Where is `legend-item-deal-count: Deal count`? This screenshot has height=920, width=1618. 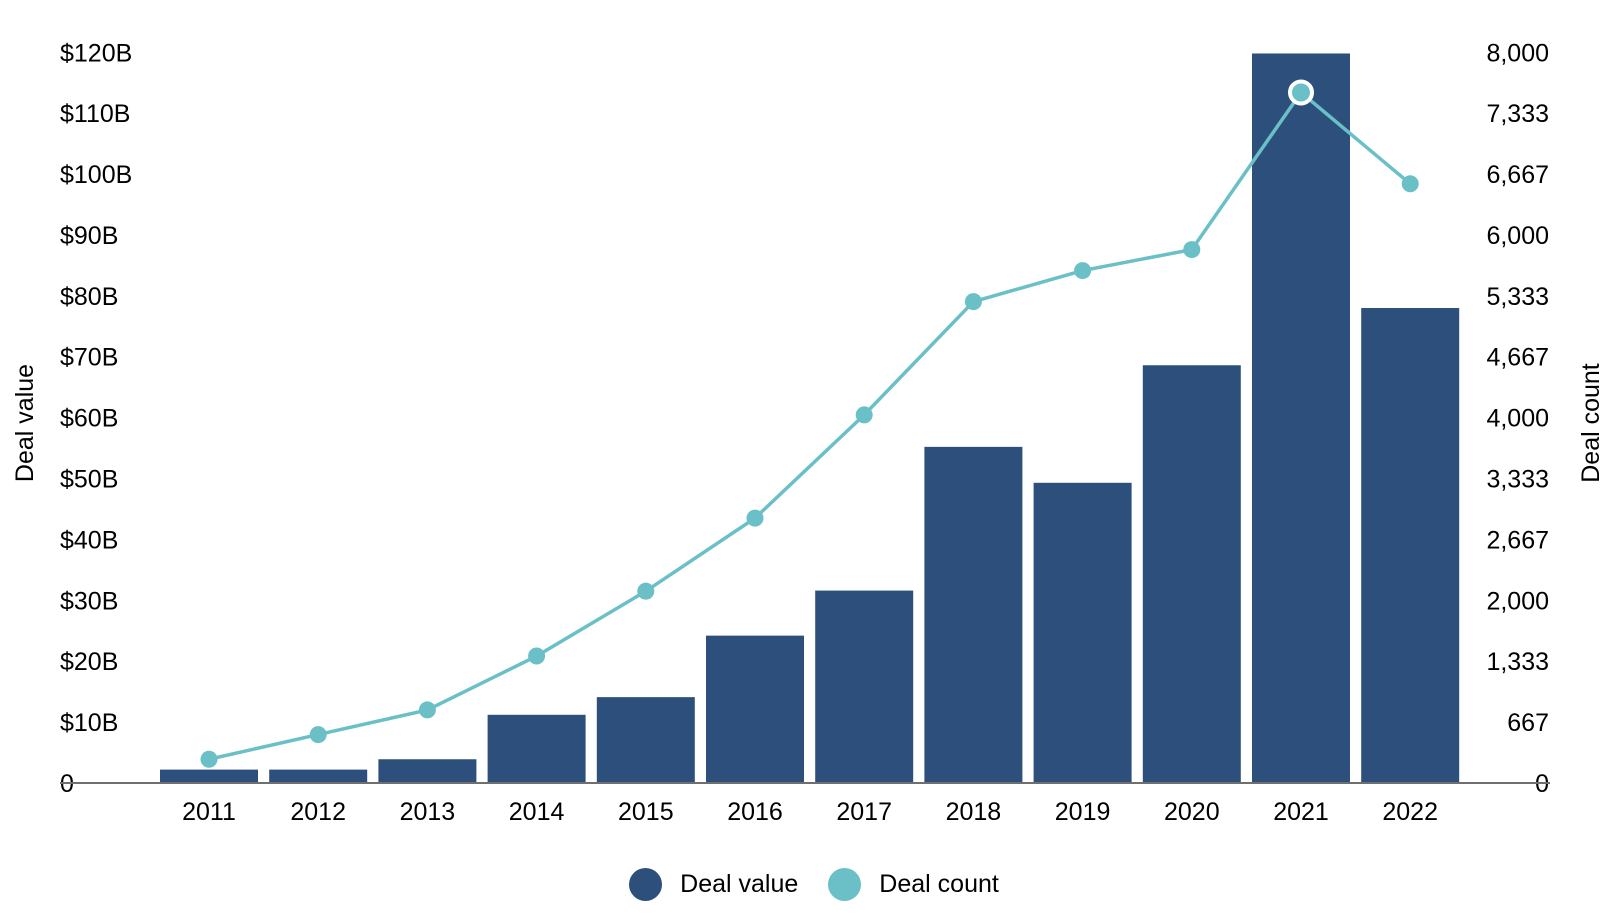 legend-item-deal-count: Deal count is located at coordinates (913, 884).